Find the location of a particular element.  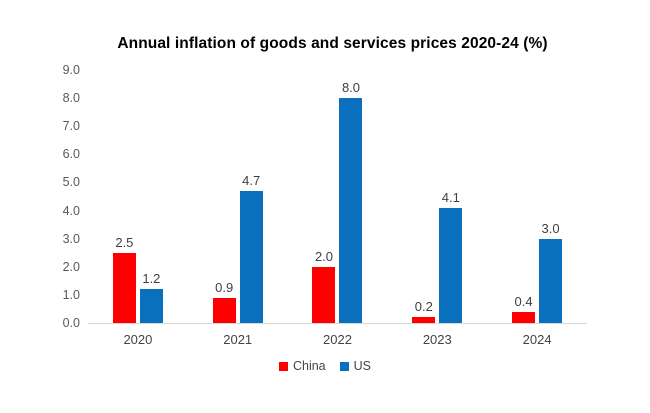

bar-china-2024 is located at coordinates (524, 317).